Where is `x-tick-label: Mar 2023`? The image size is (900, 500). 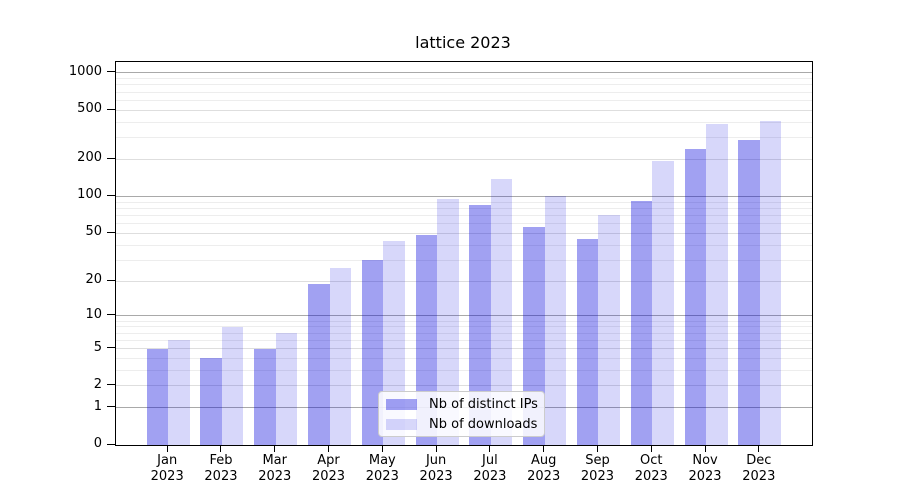 x-tick-label: Mar 2023 is located at coordinates (275, 469).